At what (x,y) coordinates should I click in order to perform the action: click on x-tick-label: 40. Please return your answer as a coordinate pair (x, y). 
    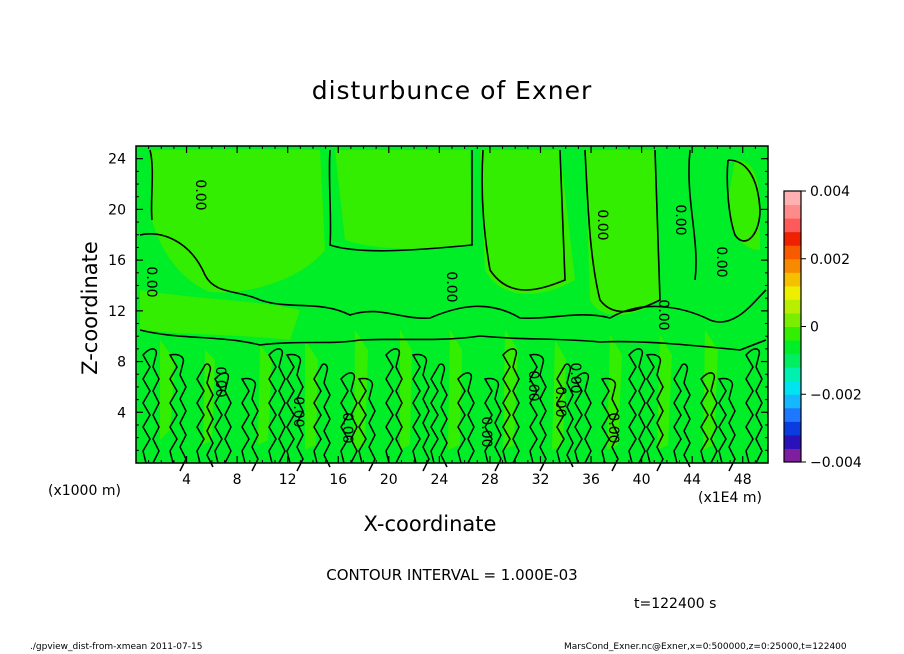
    Looking at the image, I should click on (642, 480).